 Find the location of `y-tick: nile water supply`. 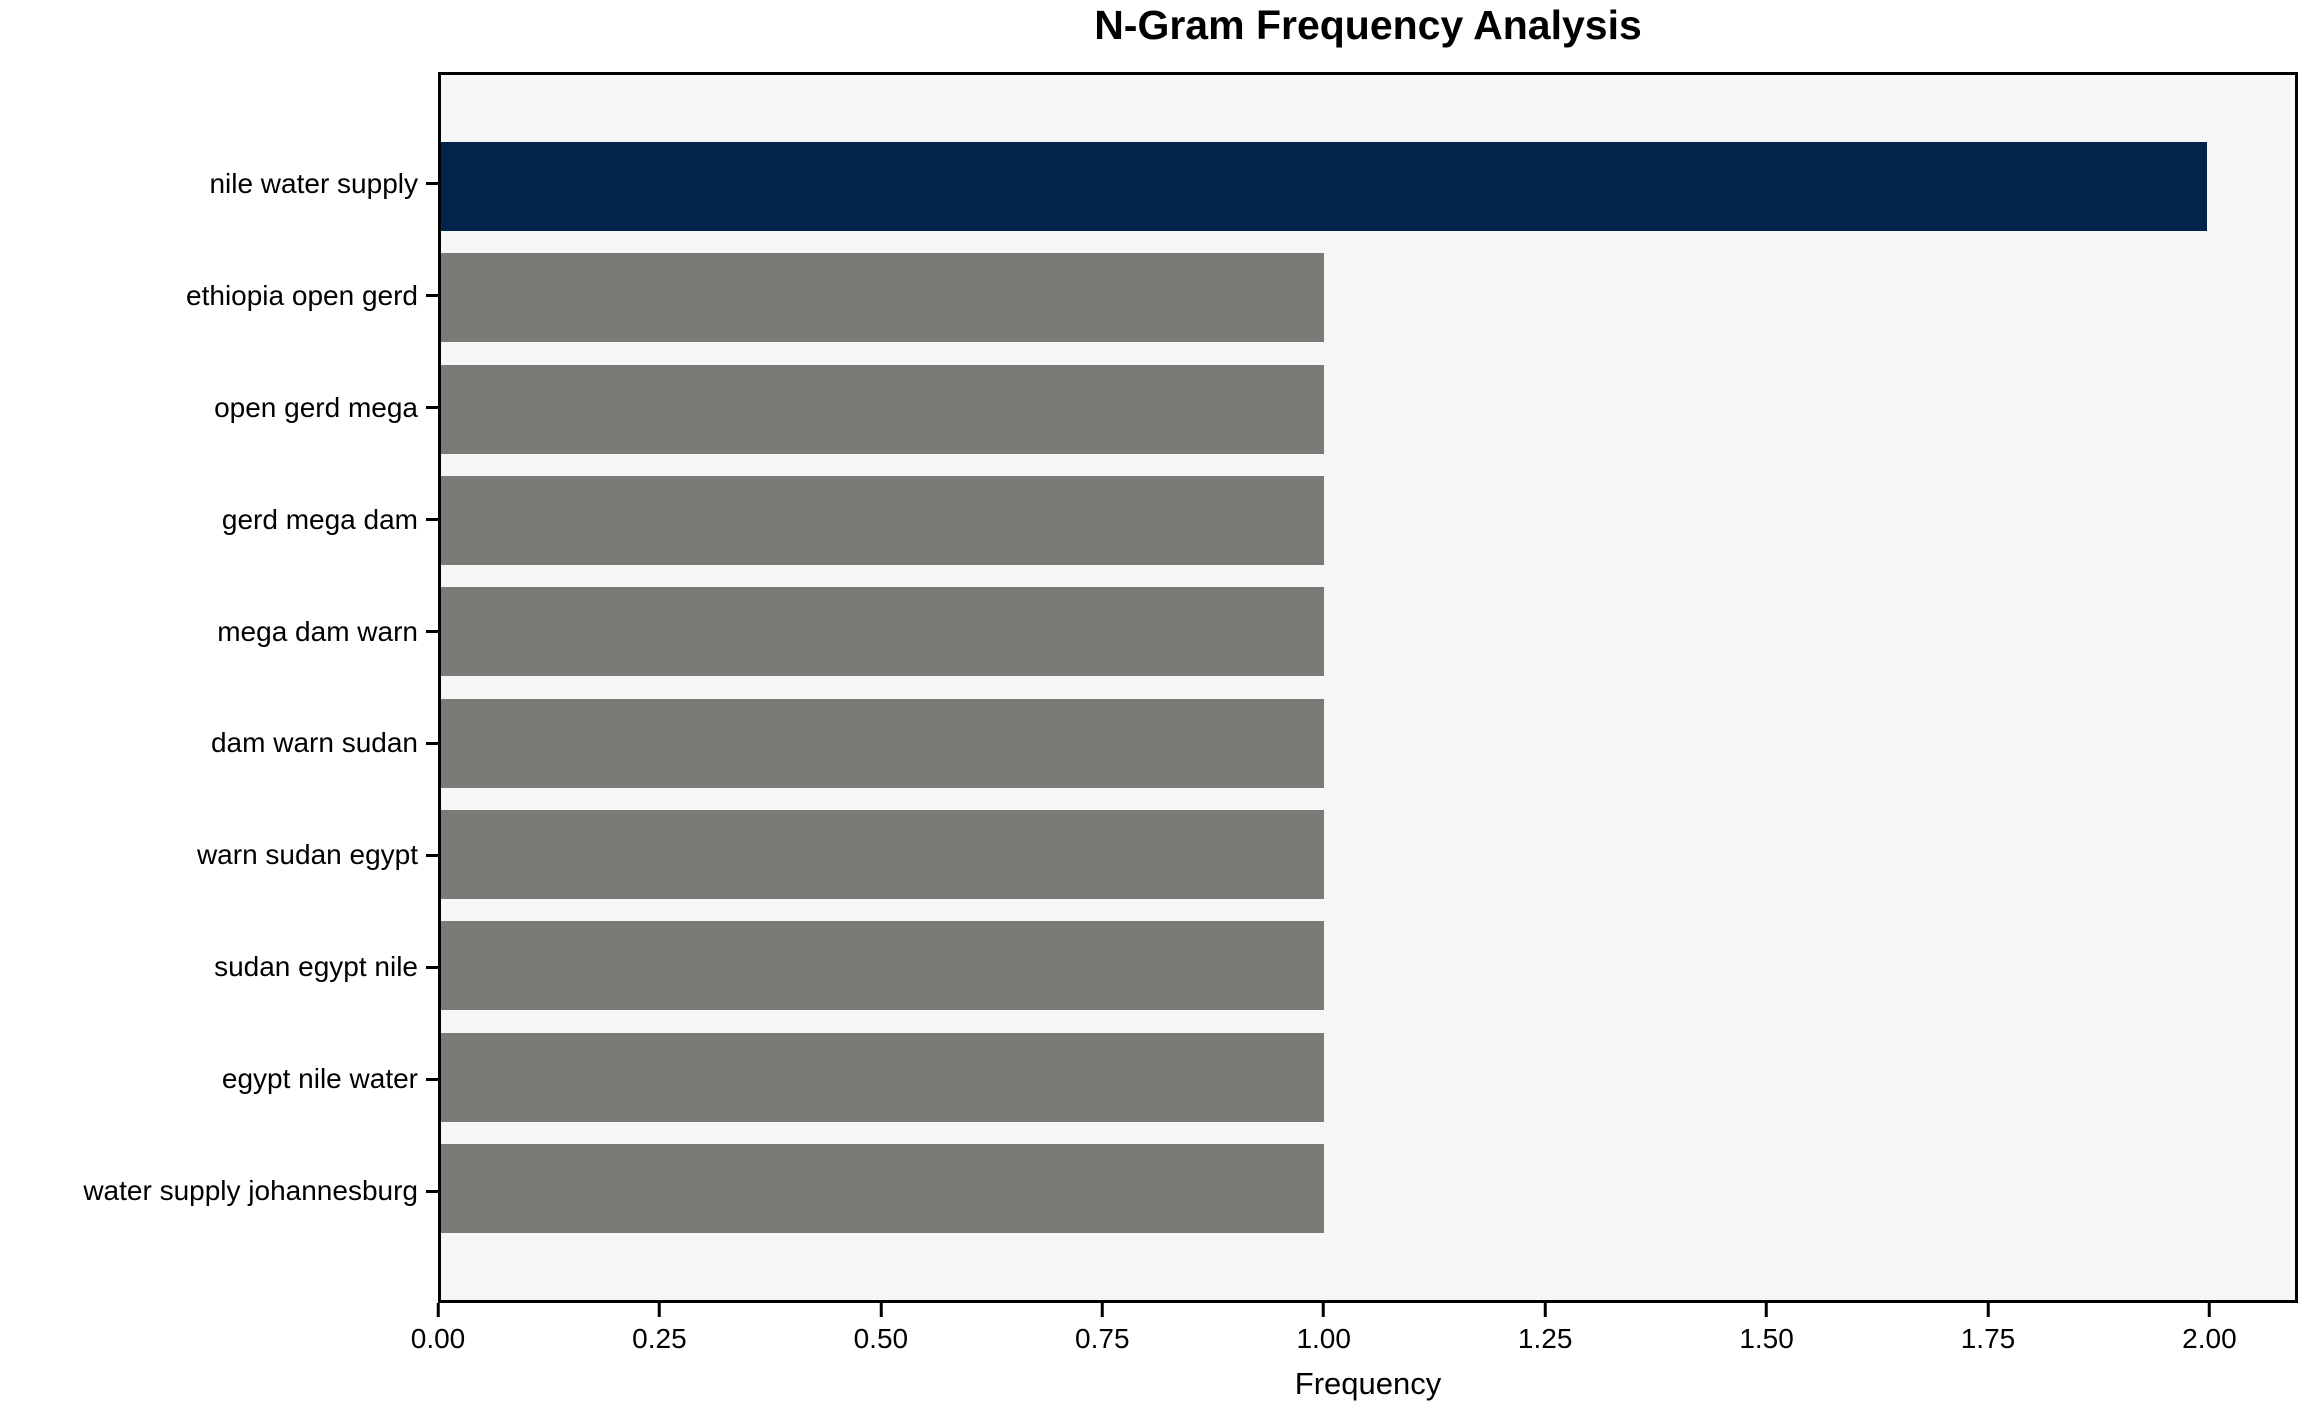

y-tick: nile water supply is located at coordinates (219, 184).